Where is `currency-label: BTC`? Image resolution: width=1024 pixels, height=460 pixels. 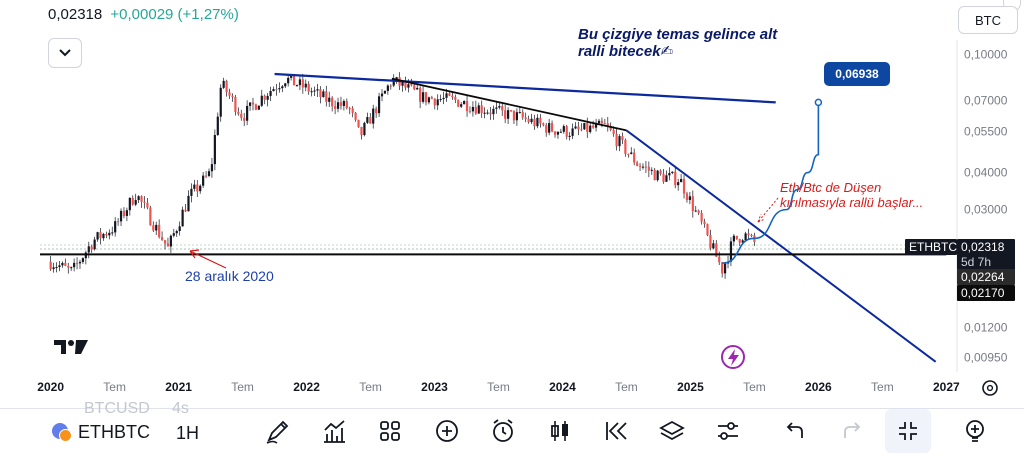
currency-label: BTC is located at coordinates (988, 20).